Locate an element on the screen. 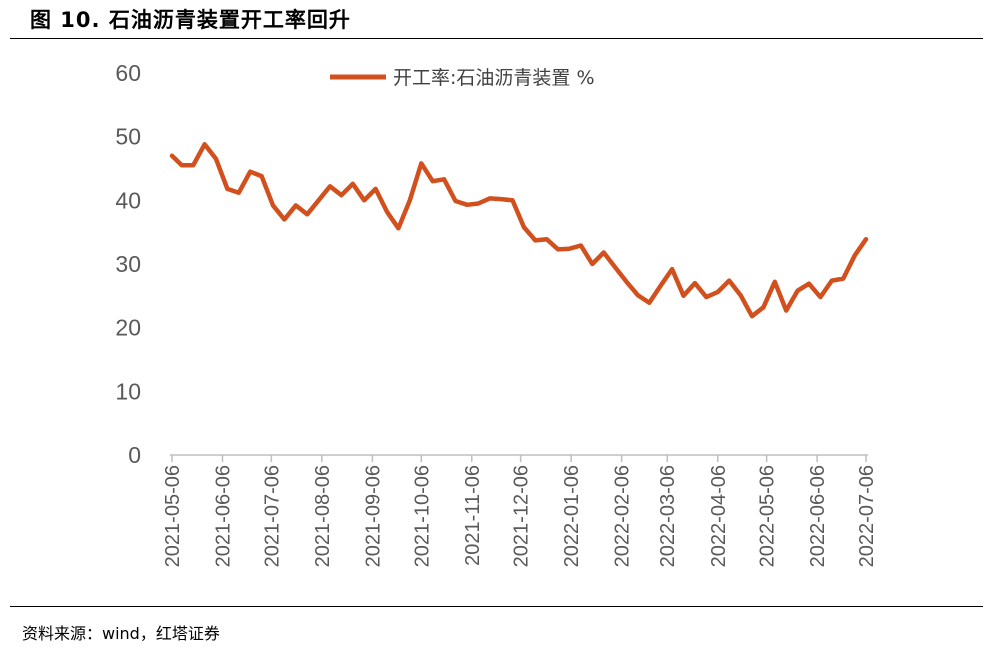 The width and height of the screenshot is (991, 657). x-tick-label: 2022-06-06 is located at coordinates (818, 516).